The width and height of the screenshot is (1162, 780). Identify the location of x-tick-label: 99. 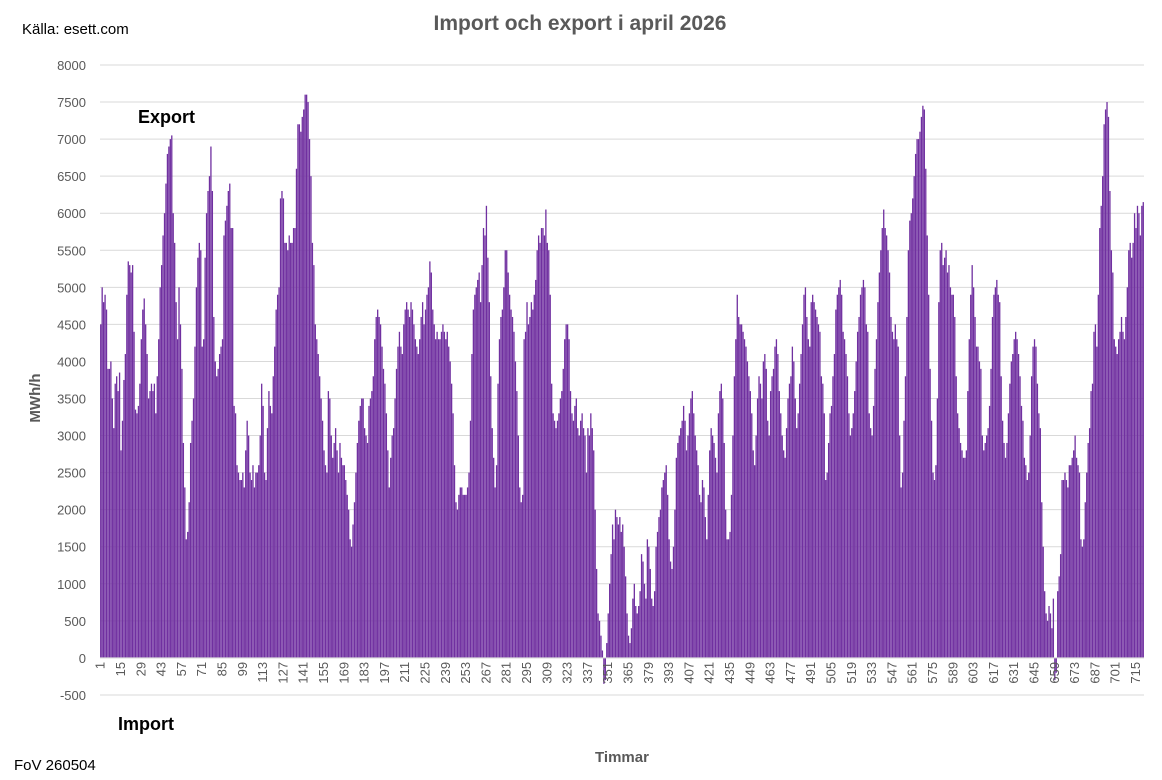
(242, 669).